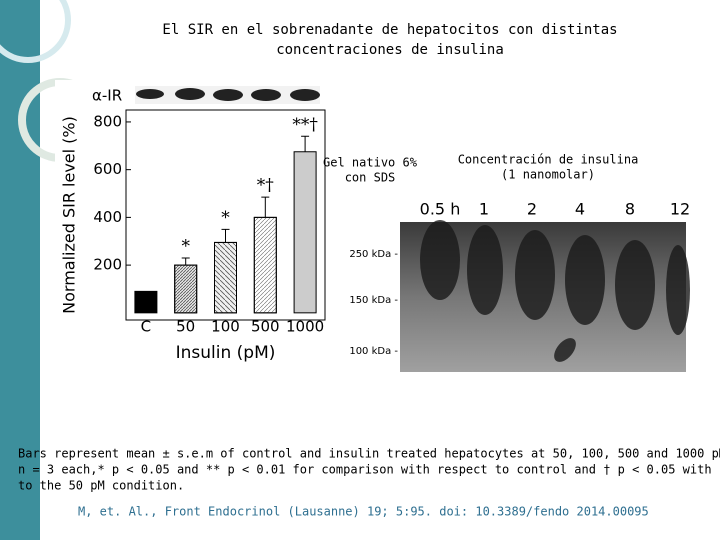 The height and width of the screenshot is (544, 720). Describe the element at coordinates (370, 163) in the screenshot. I see `gel-label: Gel nativo 6%` at that location.